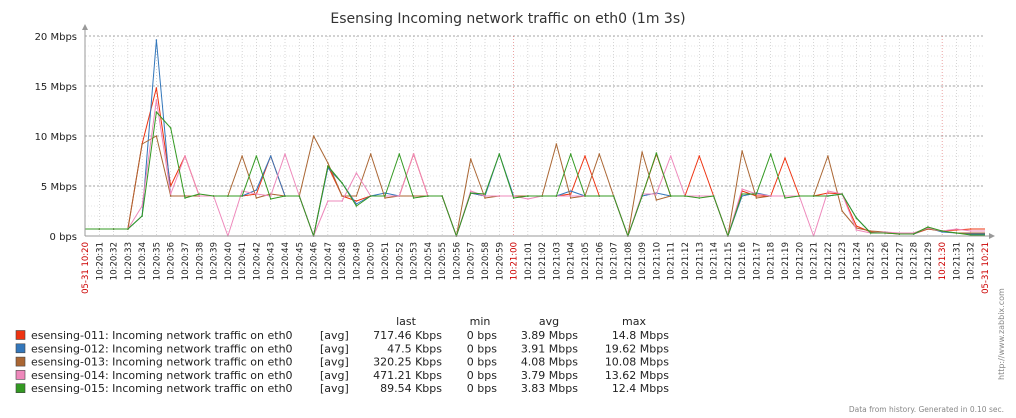 The width and height of the screenshot is (1016, 418). Describe the element at coordinates (772, 261) in the screenshot. I see `x-tick-label: 10:21:18` at that location.